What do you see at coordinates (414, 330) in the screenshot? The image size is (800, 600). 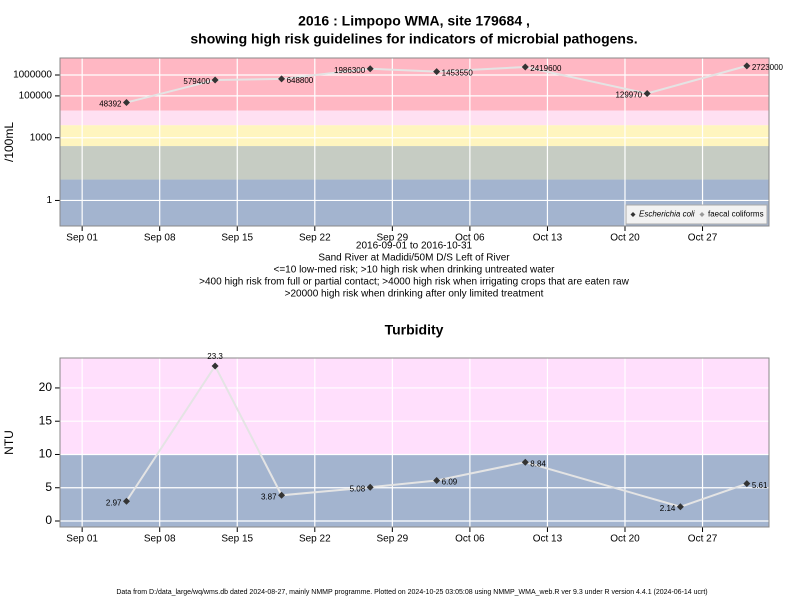 I see `chart-title: Turbidity` at bounding box center [414, 330].